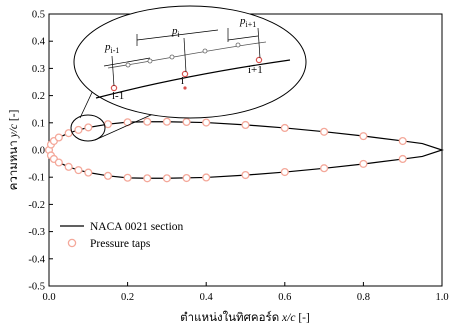 Image resolution: width=454 pixels, height=327 pixels. I want to click on inset-dim-line-next, so click(243, 38).